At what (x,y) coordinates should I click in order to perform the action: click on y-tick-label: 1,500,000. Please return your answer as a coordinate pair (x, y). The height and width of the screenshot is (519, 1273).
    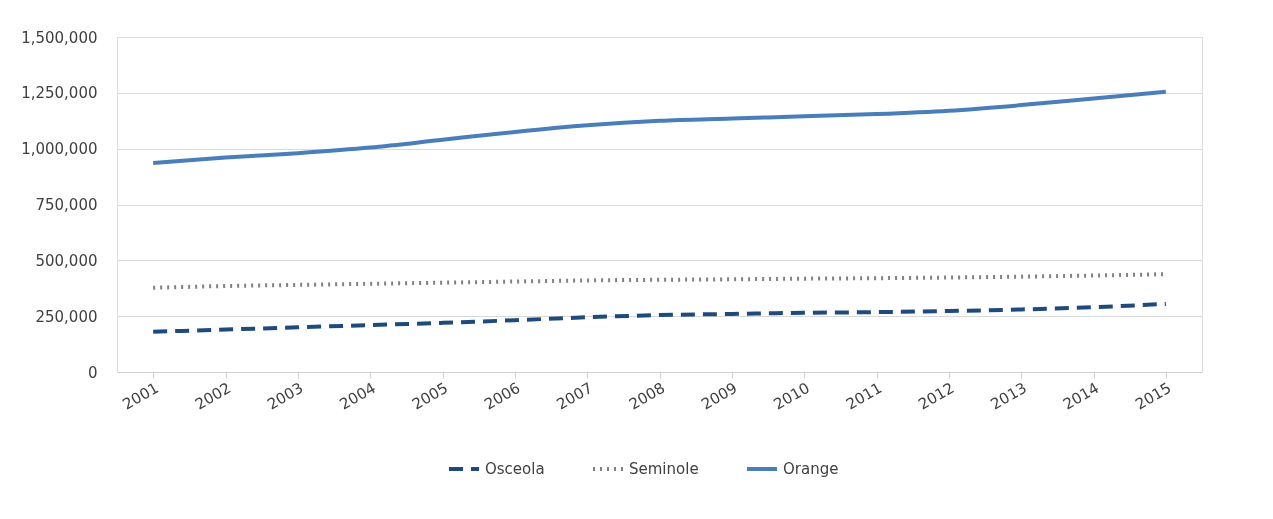
    Looking at the image, I should click on (59, 37).